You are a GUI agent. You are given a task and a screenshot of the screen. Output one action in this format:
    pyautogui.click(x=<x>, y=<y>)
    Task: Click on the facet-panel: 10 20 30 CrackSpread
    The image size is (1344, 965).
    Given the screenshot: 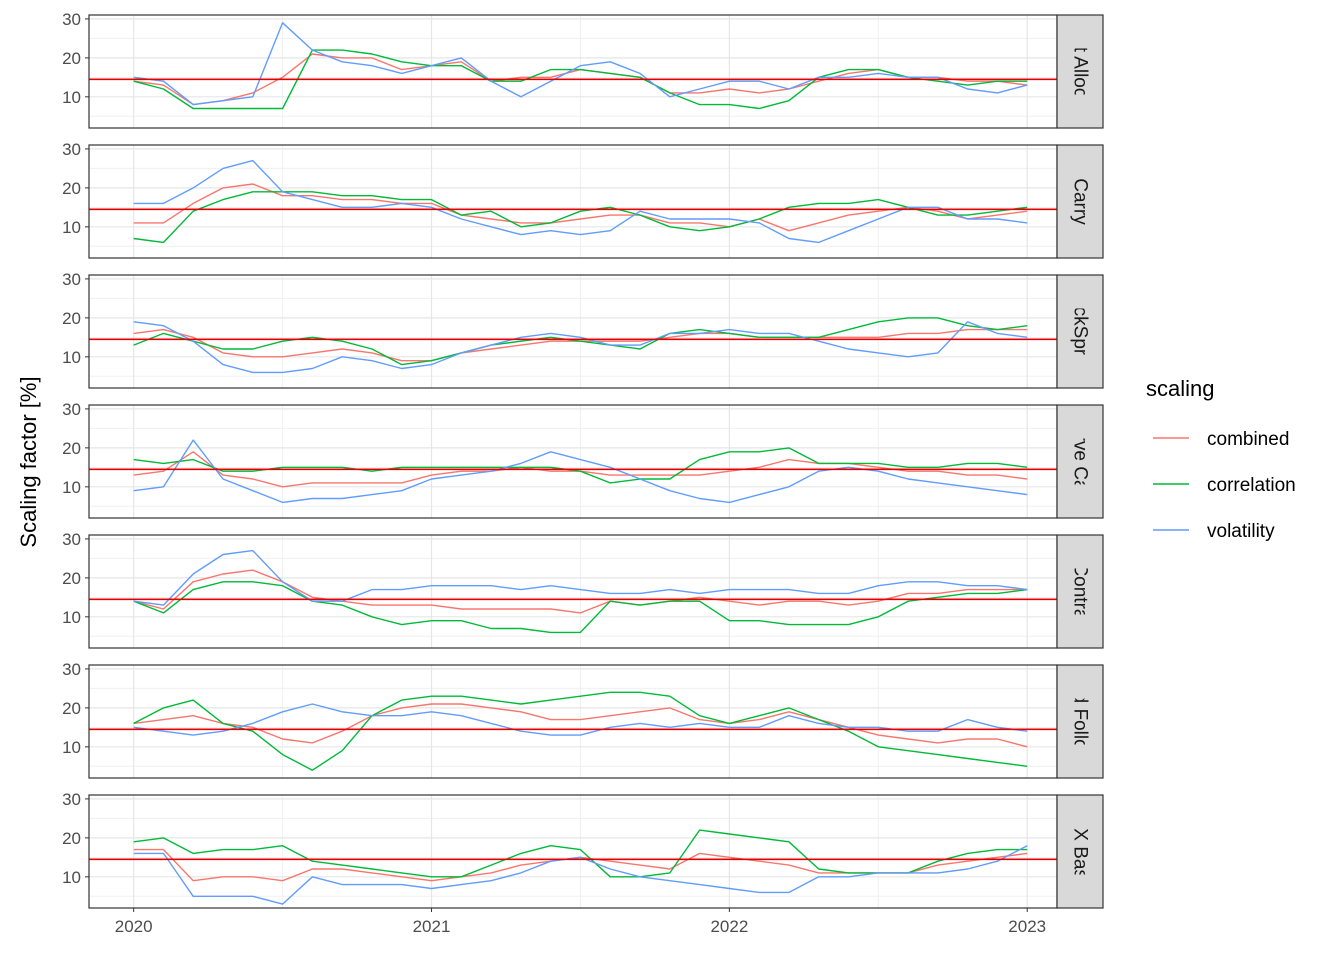 What is the action you would take?
    pyautogui.click(x=583, y=329)
    